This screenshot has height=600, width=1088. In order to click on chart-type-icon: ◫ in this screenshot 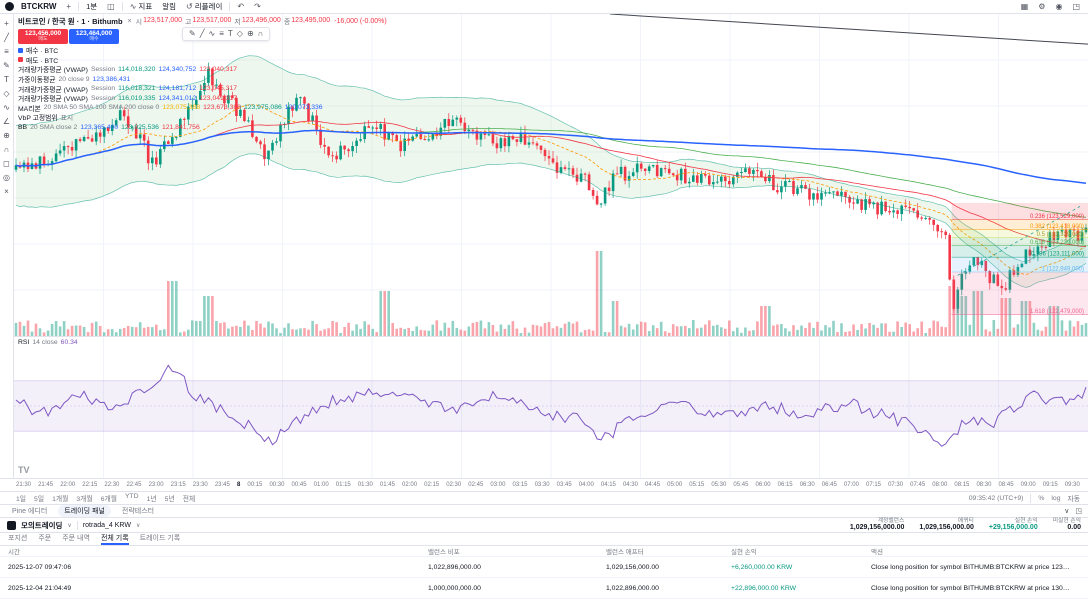, I will do `click(111, 6)`.